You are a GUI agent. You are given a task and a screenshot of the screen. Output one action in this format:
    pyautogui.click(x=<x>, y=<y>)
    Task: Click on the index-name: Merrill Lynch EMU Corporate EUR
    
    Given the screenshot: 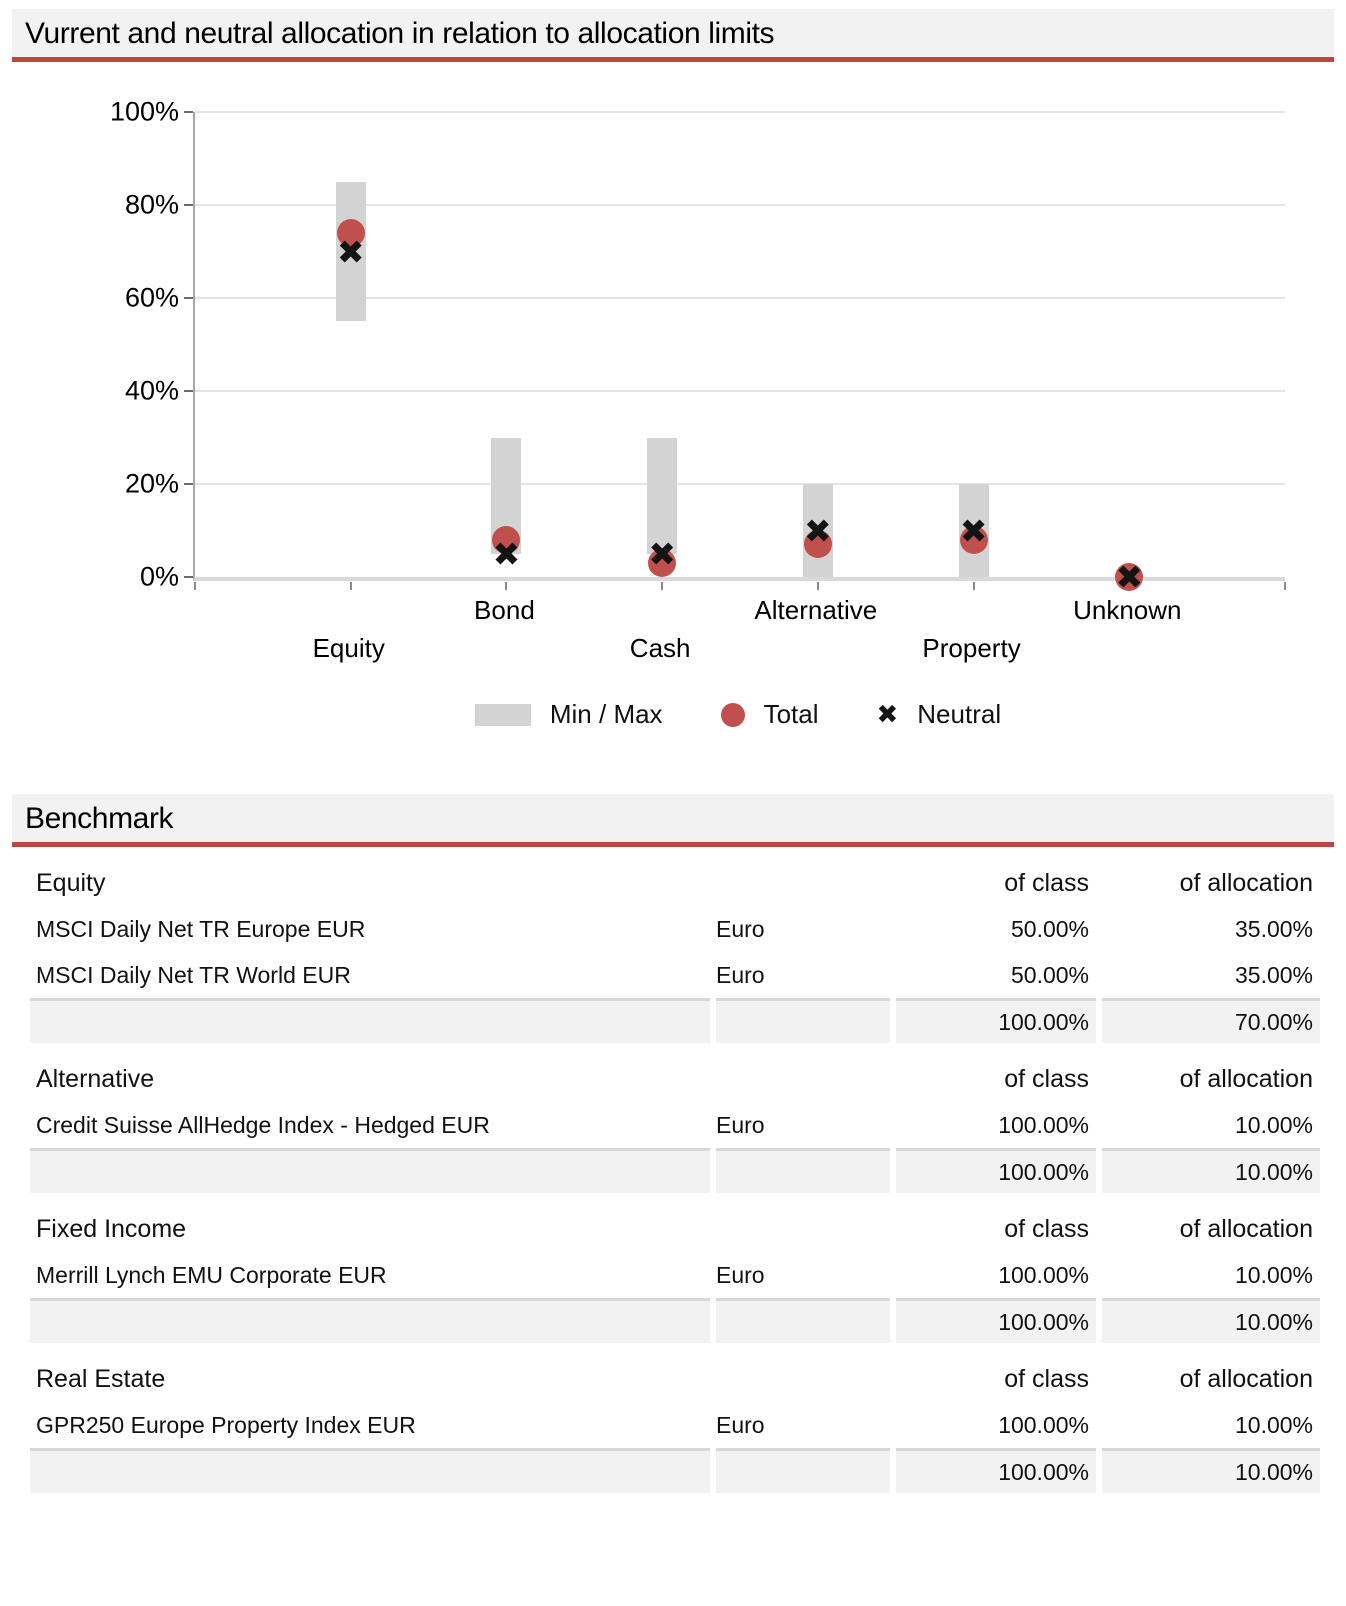 What is the action you would take?
    pyautogui.click(x=211, y=1274)
    